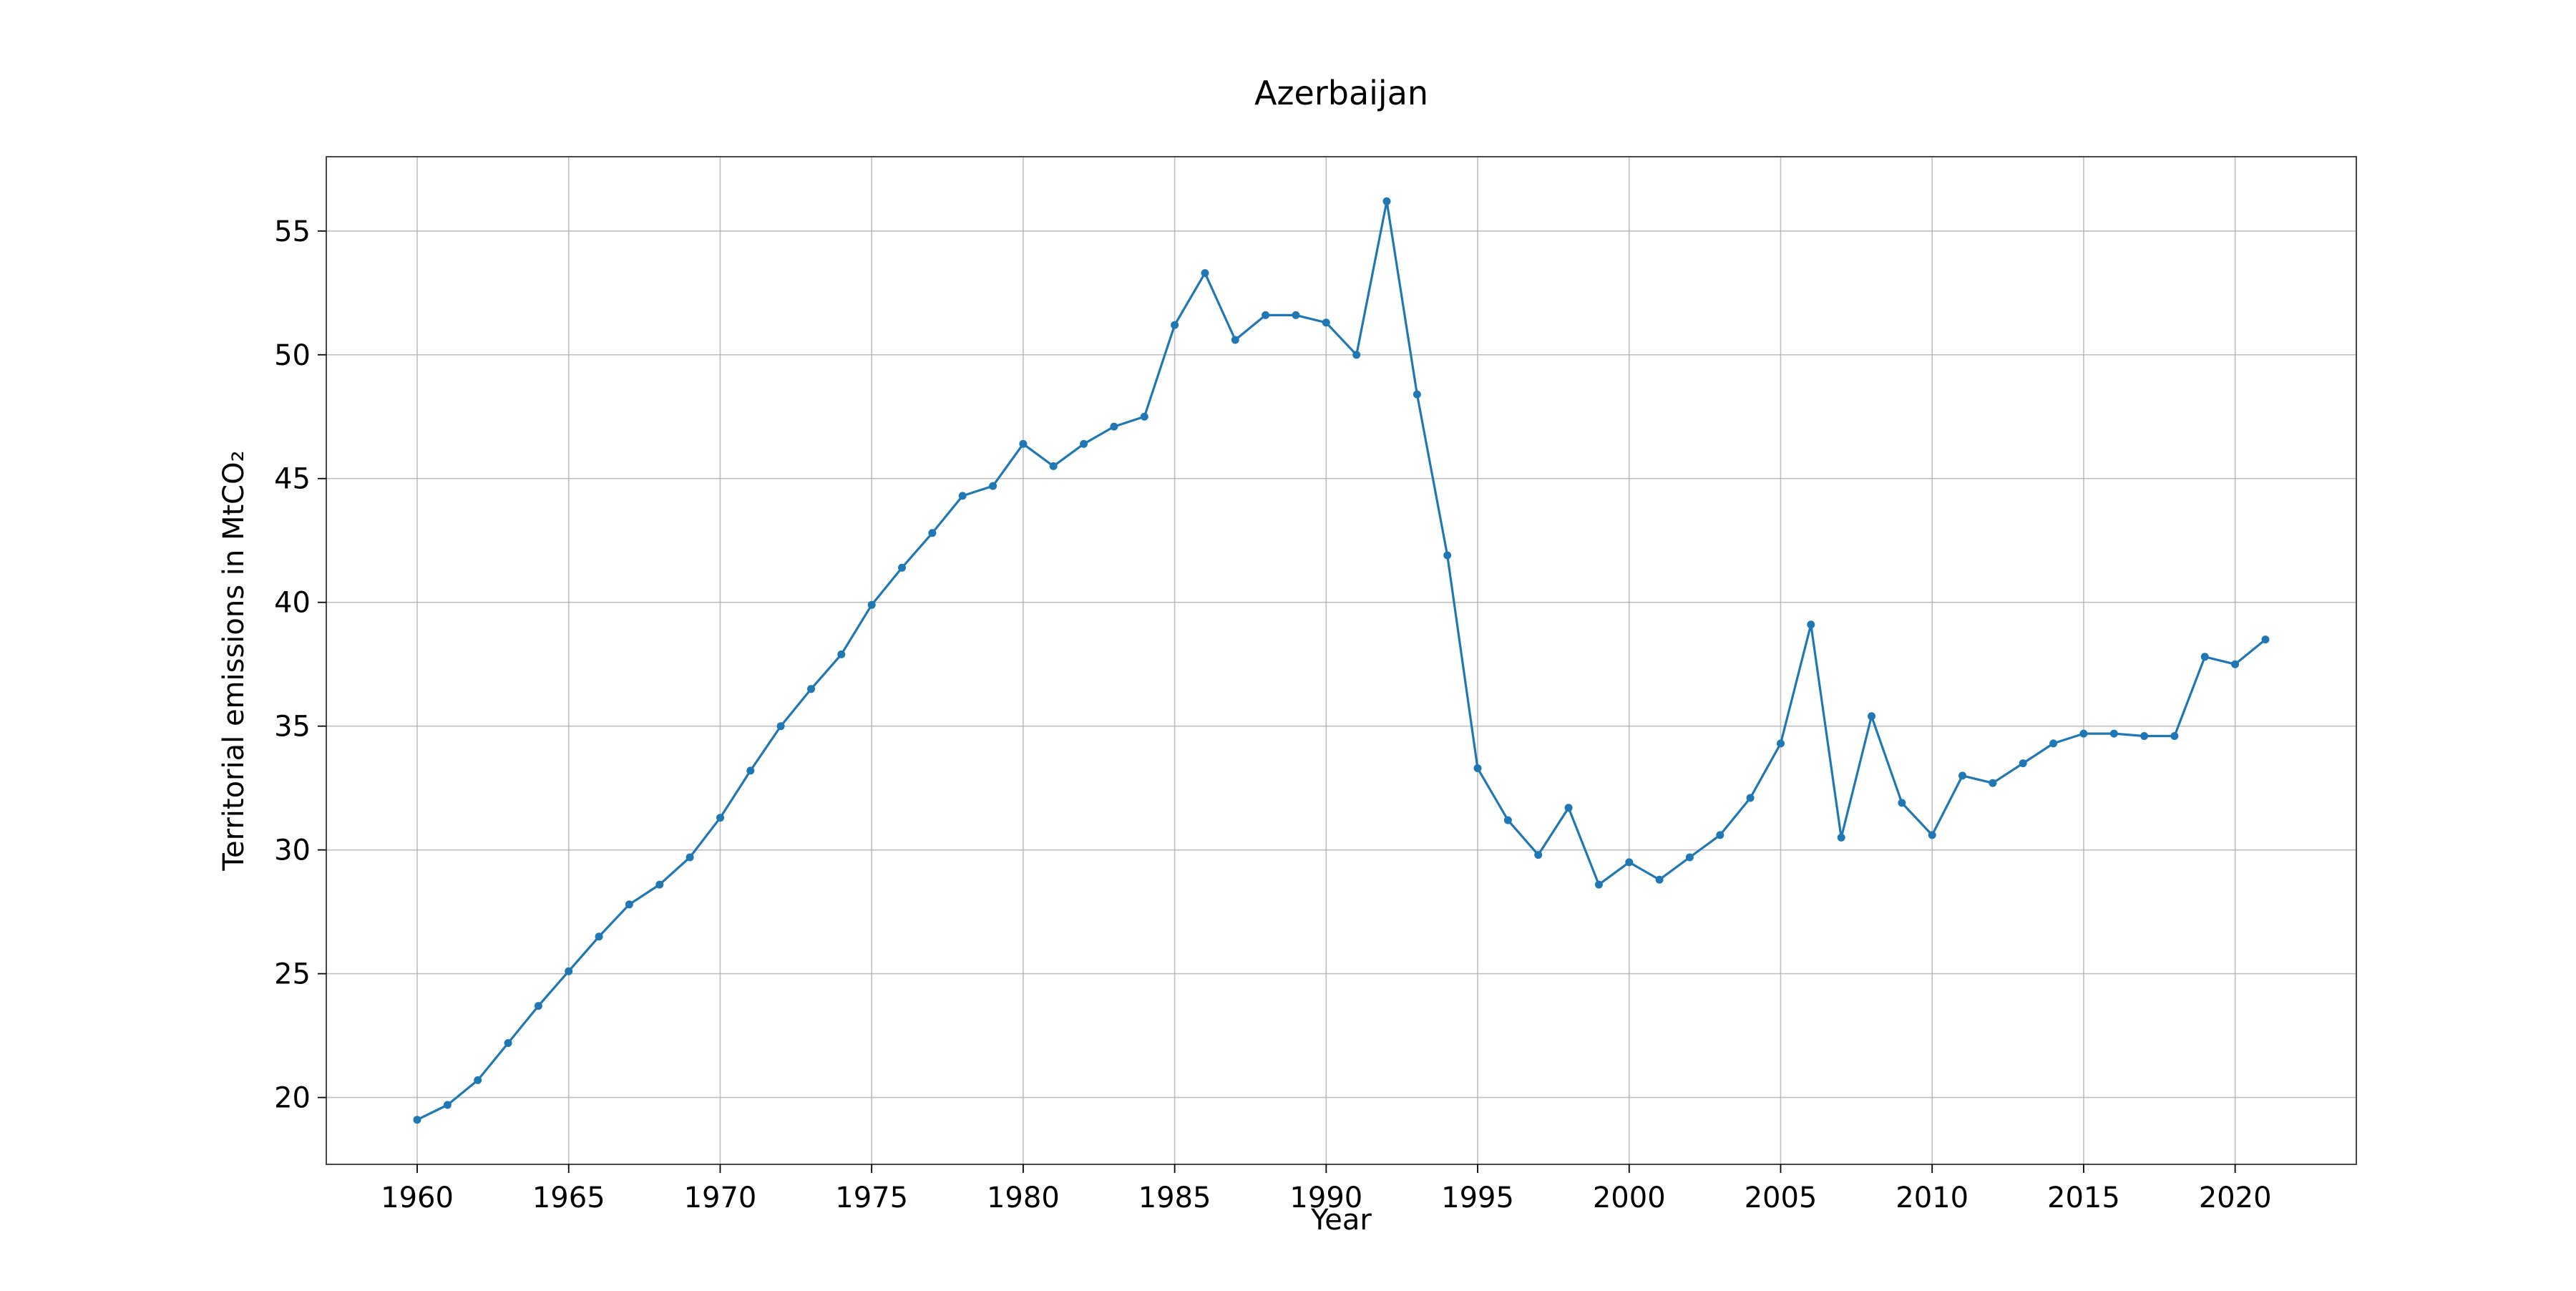 The image size is (2576, 1291). Describe the element at coordinates (292, 479) in the screenshot. I see `y-tick-label: 45` at that location.